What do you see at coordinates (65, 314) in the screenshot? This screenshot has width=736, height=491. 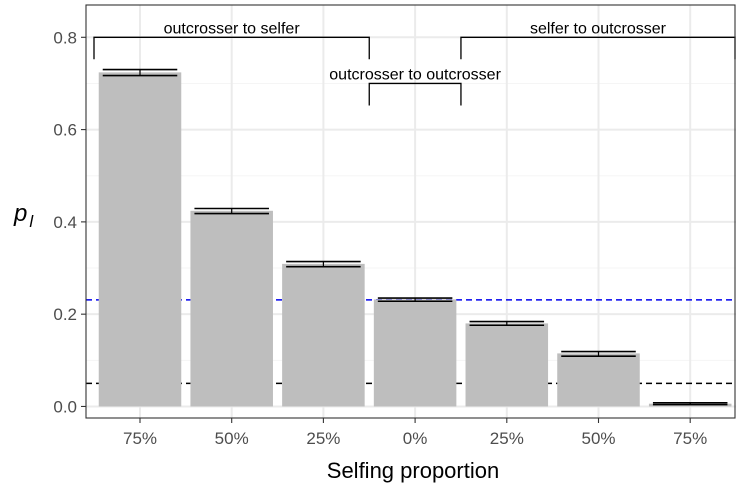 I see `y-tick-label: 0.2` at bounding box center [65, 314].